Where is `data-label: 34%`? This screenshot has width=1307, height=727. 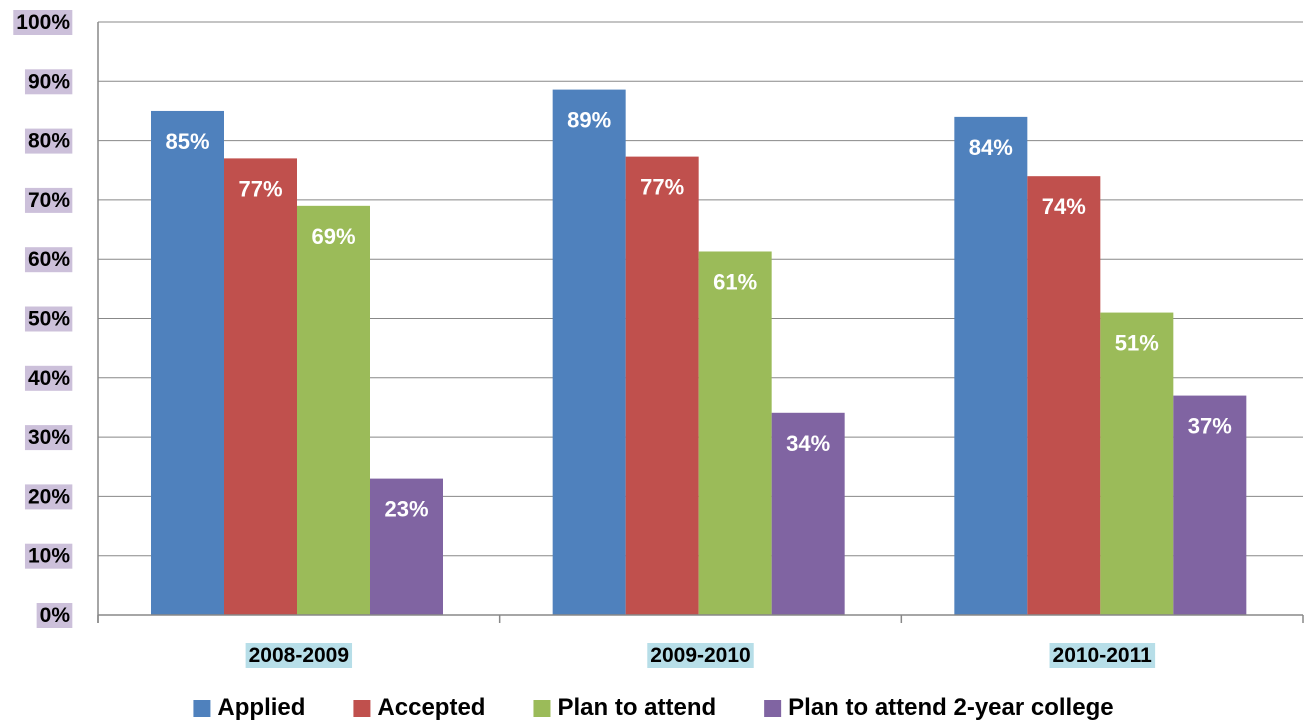
data-label: 34% is located at coordinates (808, 443).